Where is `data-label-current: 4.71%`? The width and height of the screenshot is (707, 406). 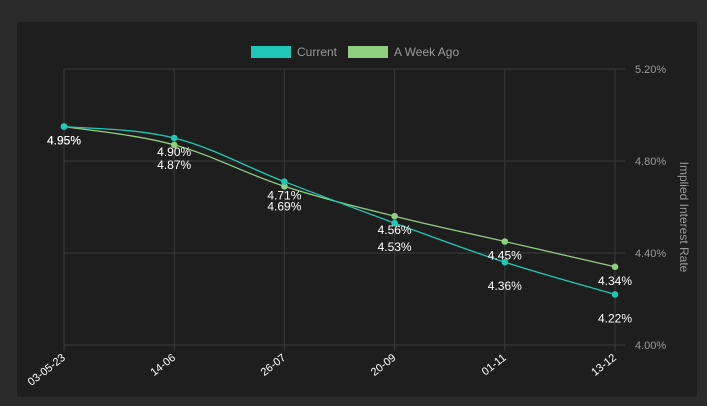 data-label-current: 4.71% is located at coordinates (284, 196).